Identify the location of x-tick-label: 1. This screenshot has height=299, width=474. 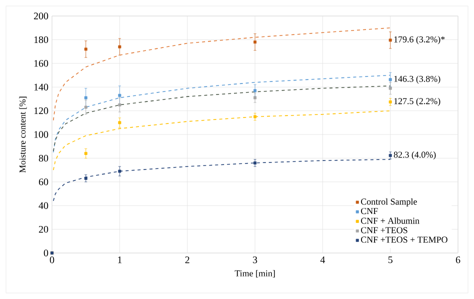
(120, 260).